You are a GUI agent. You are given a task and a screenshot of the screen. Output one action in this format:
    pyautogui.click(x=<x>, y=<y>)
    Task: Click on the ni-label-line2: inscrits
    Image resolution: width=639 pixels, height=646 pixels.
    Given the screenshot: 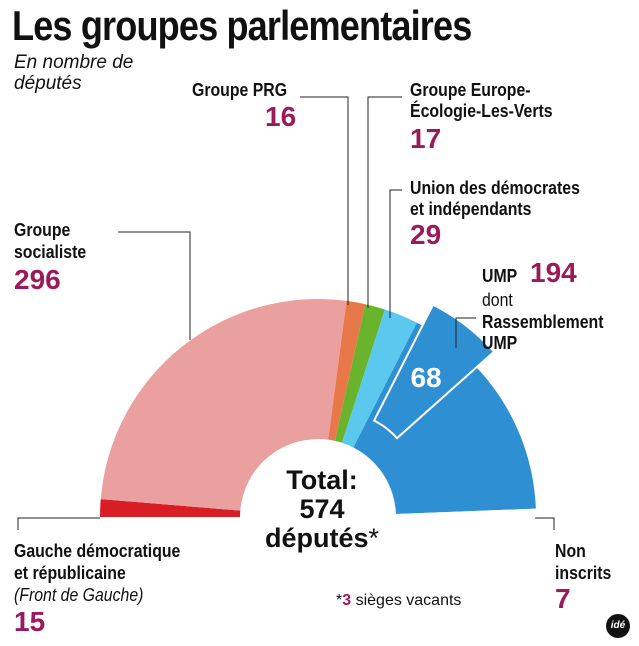 What is the action you would take?
    pyautogui.click(x=583, y=573)
    